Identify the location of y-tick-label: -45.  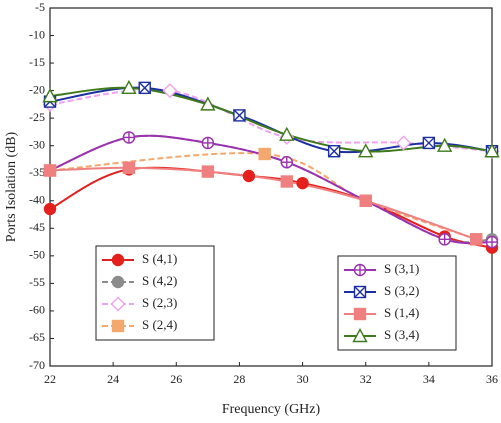
(37, 227).